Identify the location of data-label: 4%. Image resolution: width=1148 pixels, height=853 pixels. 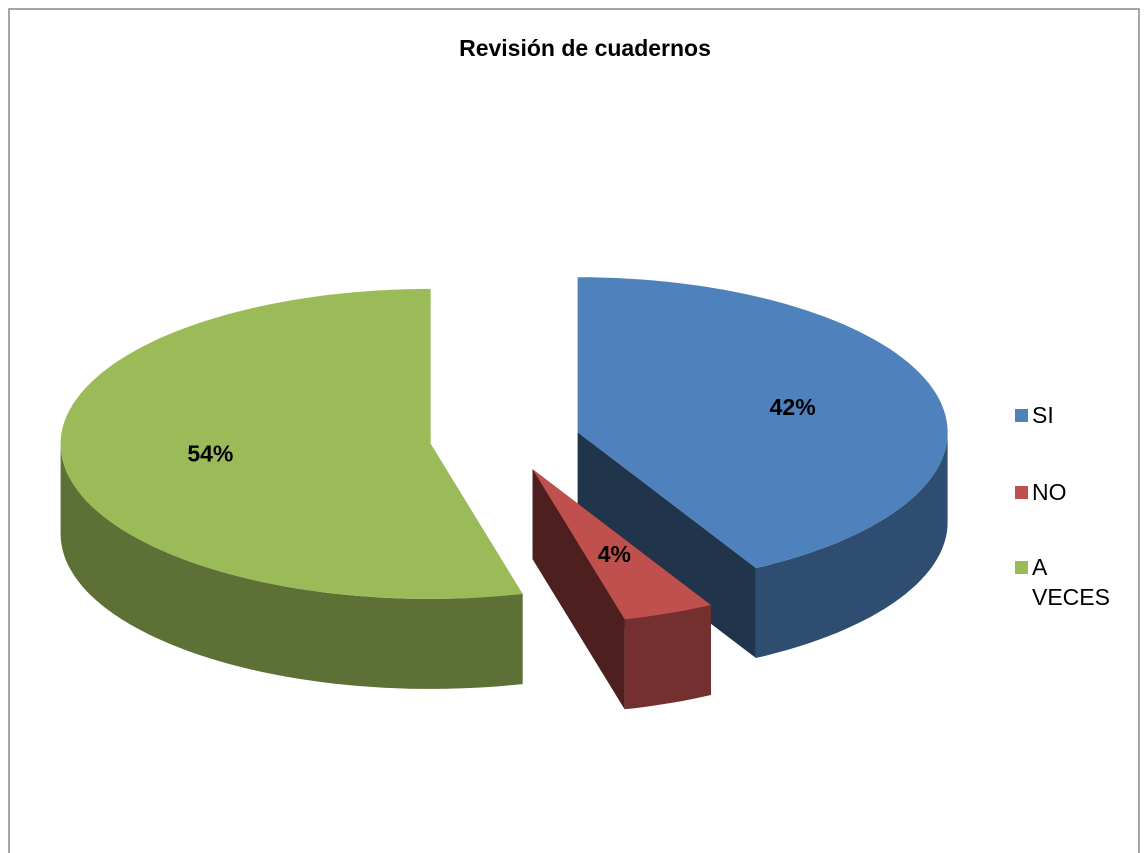
(614, 554).